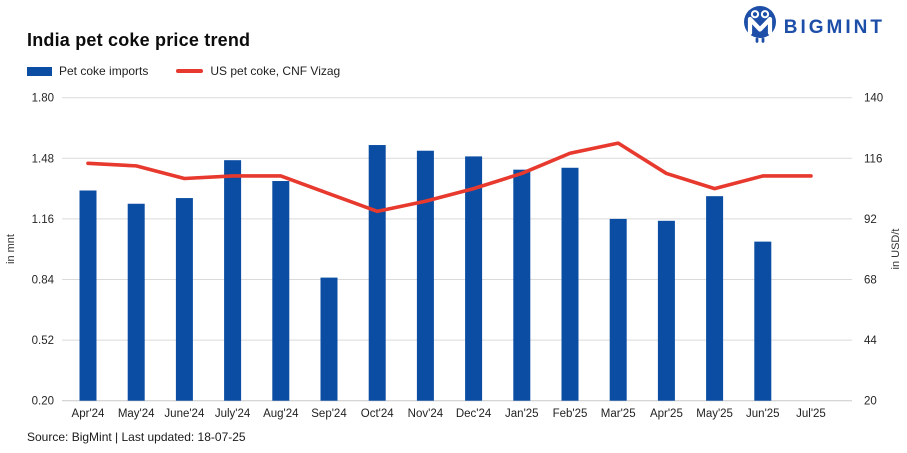 The width and height of the screenshot is (907, 453). Describe the element at coordinates (570, 414) in the screenshot. I see `x-axis-label: Feb'25` at that location.